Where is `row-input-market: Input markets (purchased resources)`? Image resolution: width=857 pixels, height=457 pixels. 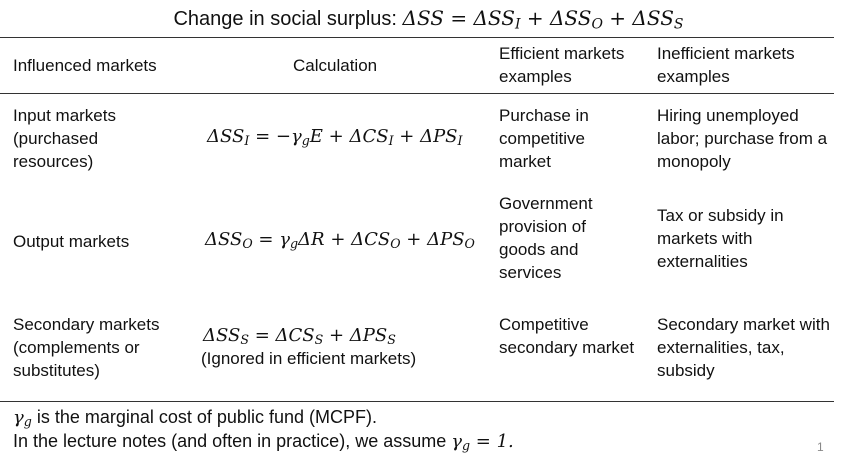
row-input-market: Input markets (purchased resources) is located at coordinates (64, 138).